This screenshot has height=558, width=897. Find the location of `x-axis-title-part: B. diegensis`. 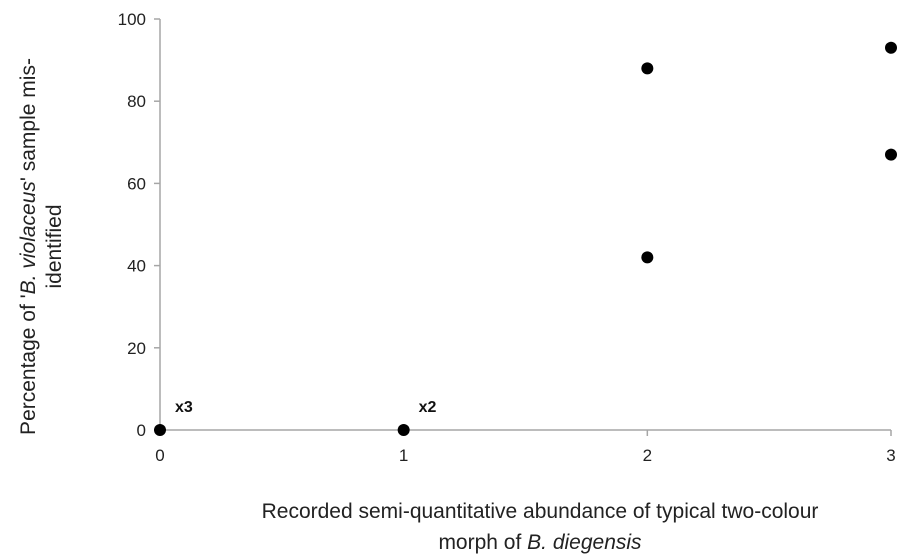

x-axis-title-part: B. diegensis is located at coordinates (584, 542).